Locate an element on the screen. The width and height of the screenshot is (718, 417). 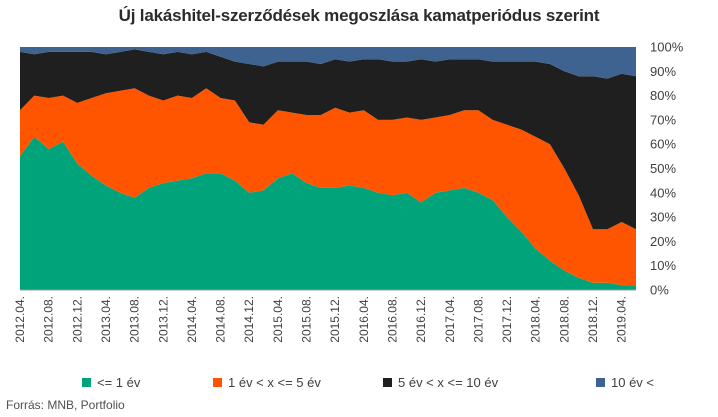
y-tick-label: 20% is located at coordinates (663, 241).